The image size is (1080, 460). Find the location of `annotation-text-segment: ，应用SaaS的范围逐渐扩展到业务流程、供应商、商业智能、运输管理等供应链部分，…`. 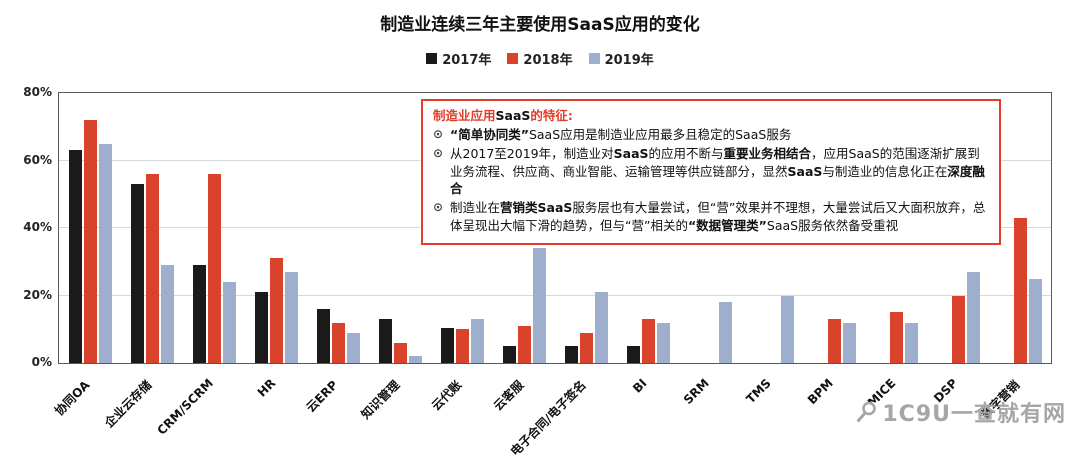

annotation-text-segment: ，应用SaaS的范围逐渐扩展到业务流程、供应商、商业智能、运输管理等供应链部分，… is located at coordinates (715, 162).